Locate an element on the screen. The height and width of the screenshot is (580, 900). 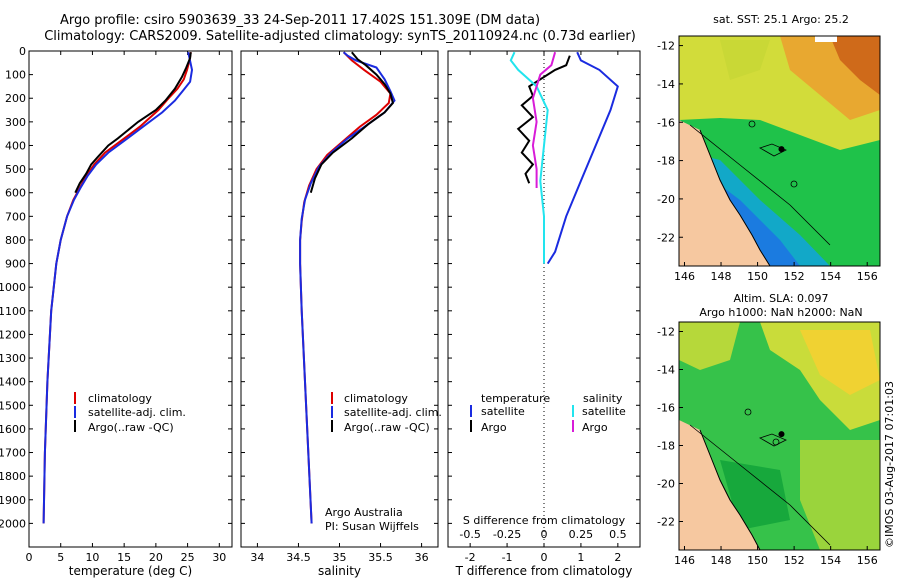
legend-title-salinity: salinity is located at coordinates (603, 398).